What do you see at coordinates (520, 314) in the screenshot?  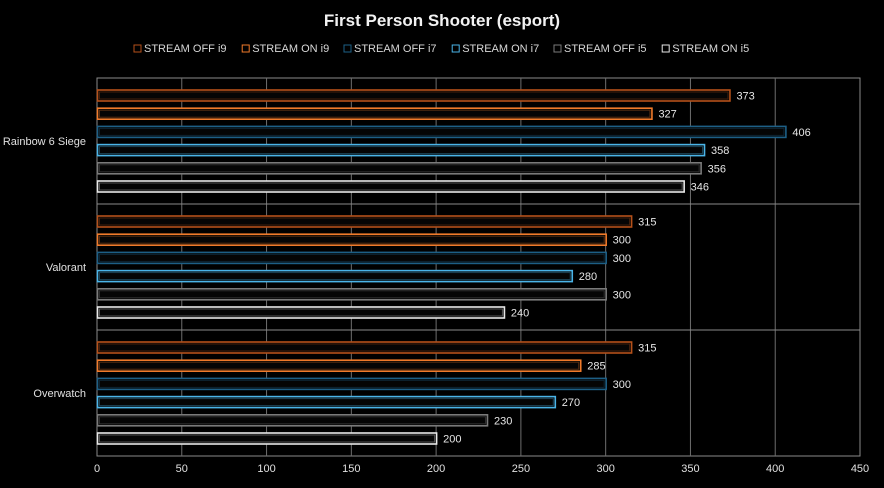 I see `value-label: 240` at bounding box center [520, 314].